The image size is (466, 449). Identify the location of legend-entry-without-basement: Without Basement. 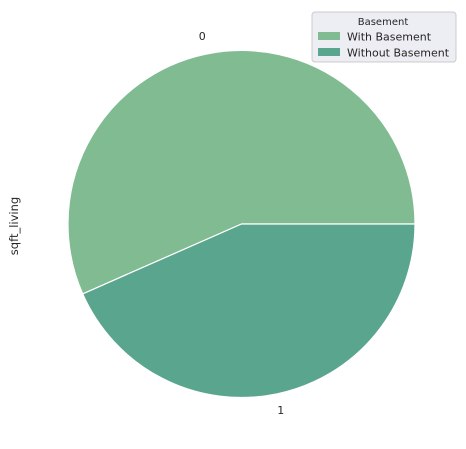
(398, 53).